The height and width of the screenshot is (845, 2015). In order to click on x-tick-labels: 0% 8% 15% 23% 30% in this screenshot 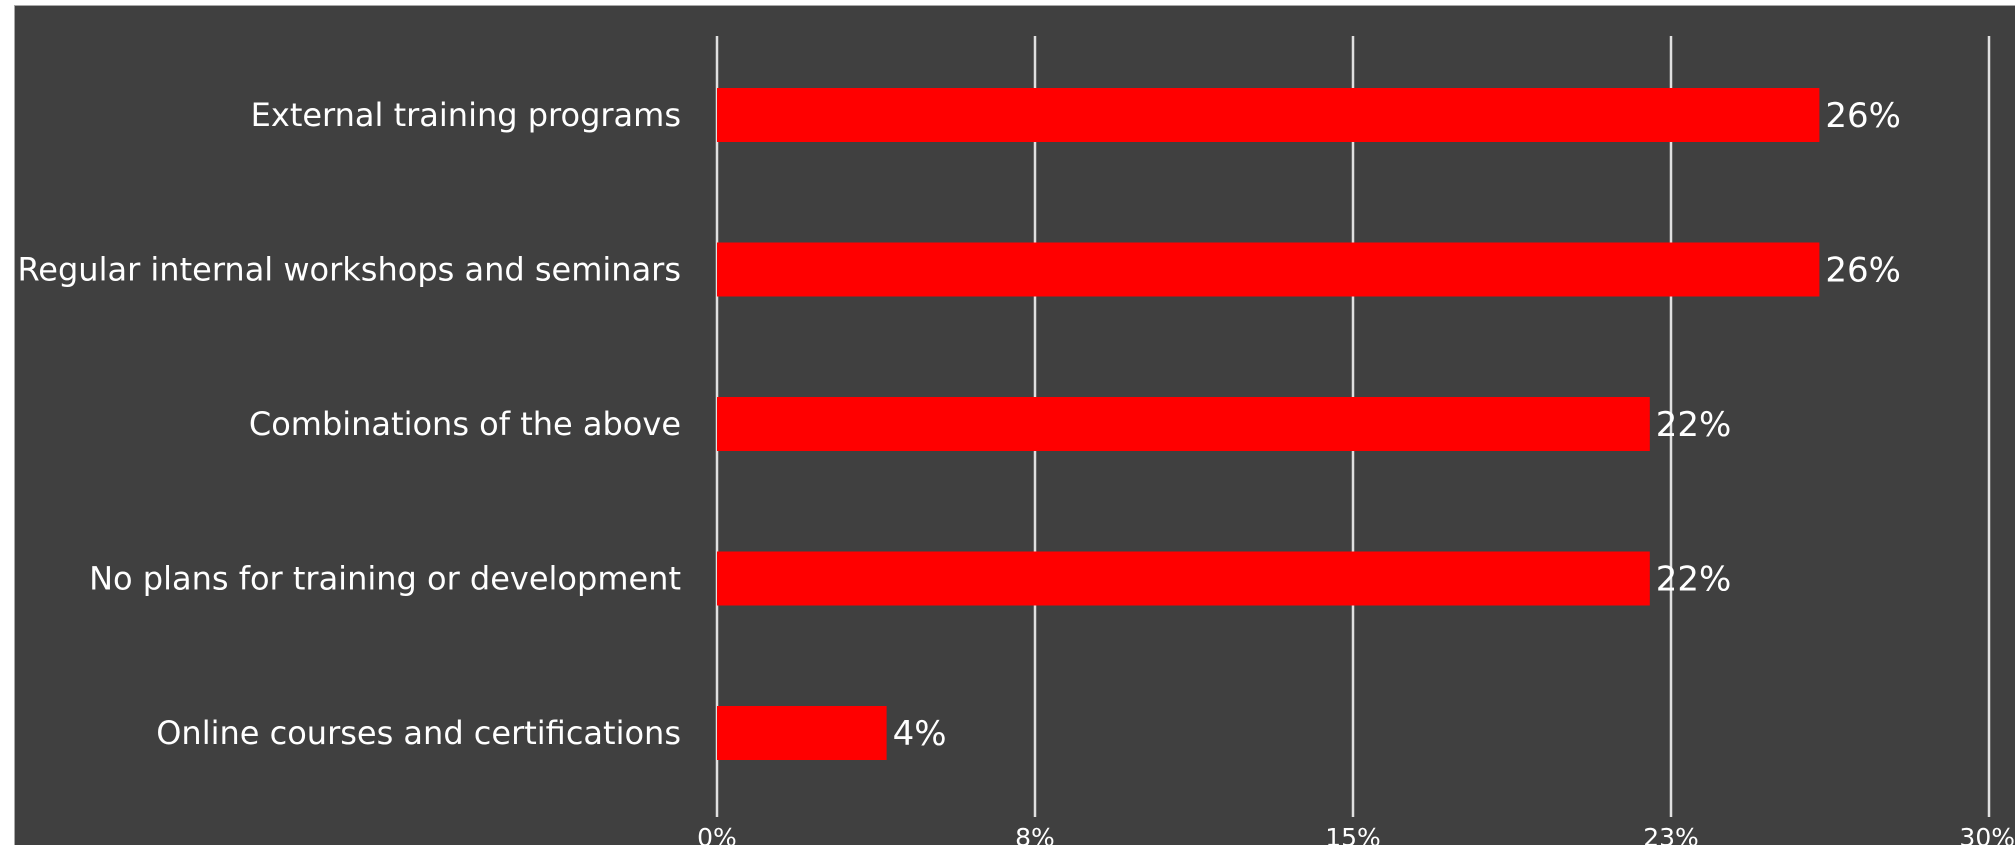, I will do `click(1356, 834)`.